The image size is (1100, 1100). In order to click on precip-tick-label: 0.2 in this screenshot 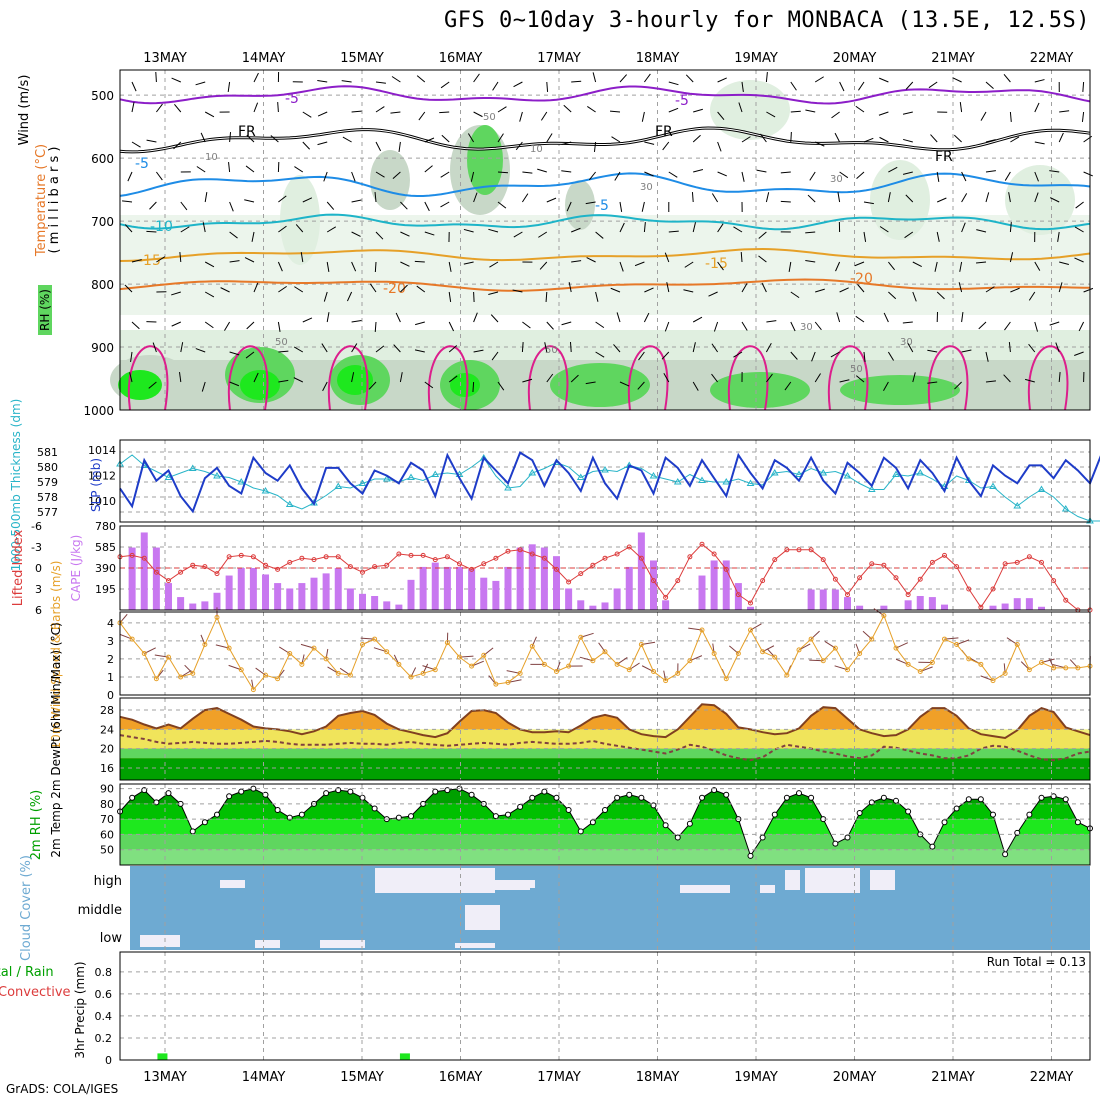, I will do `click(104, 1038)`.